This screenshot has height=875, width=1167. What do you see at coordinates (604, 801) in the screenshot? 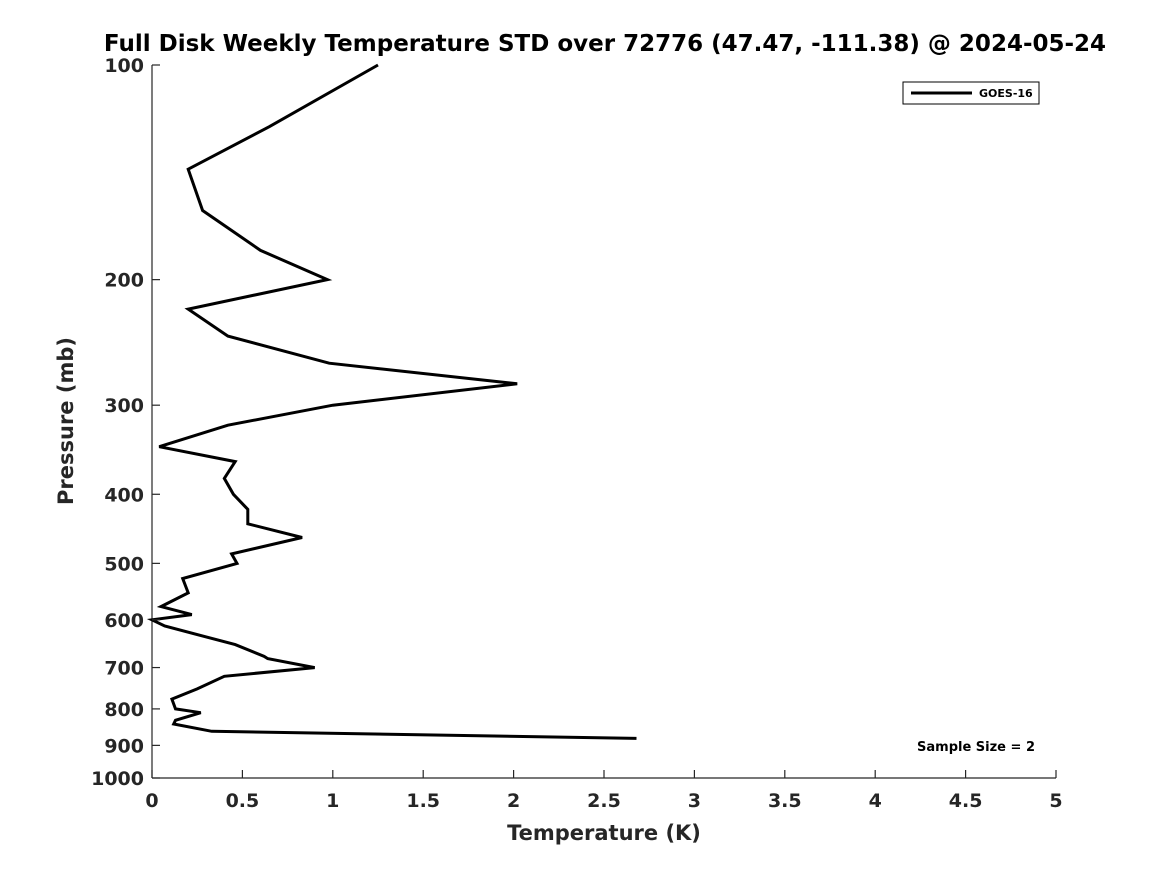
I see `x-tick-label: 2.5` at bounding box center [604, 801].